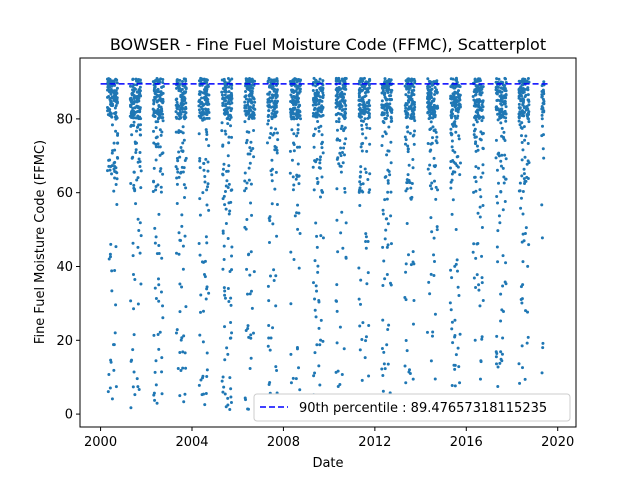 The height and width of the screenshot is (480, 640). Describe the element at coordinates (412, 407) in the screenshot. I see `legend-box` at that location.